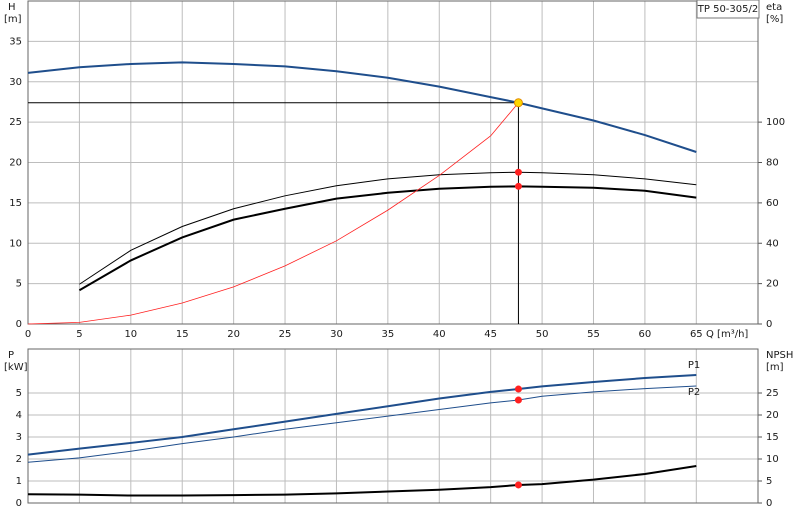  Describe the element at coordinates (15, 243) in the screenshot. I see `y-tick-label: 10` at that location.